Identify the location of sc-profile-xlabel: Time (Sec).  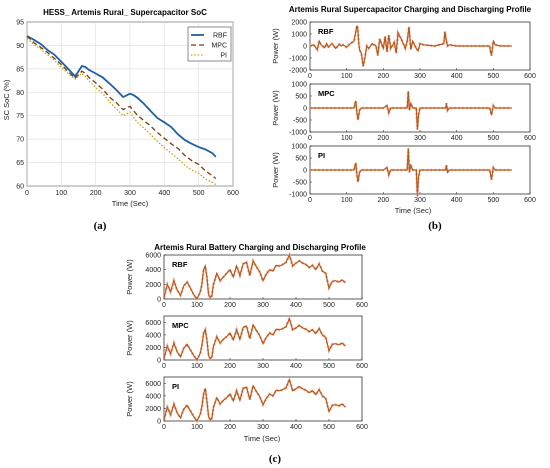
(413, 210).